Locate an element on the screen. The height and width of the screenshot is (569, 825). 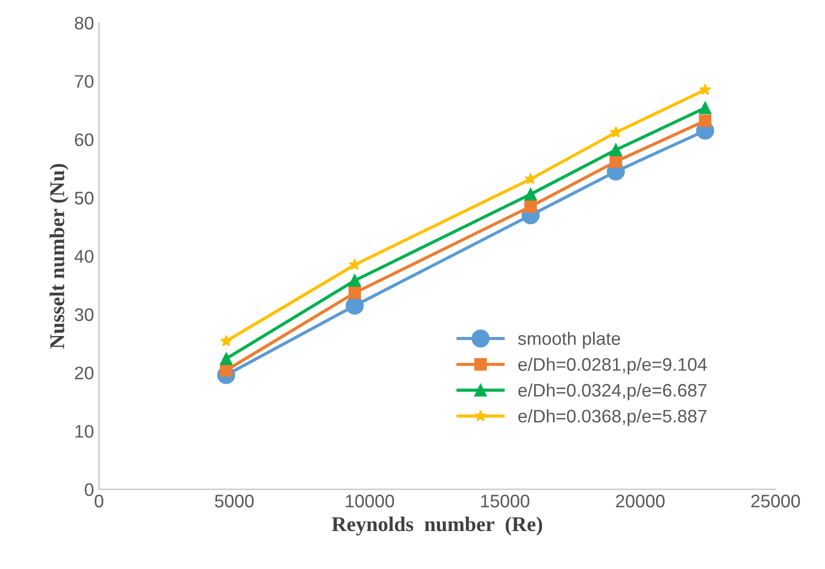
x-tick-label: 0 is located at coordinates (99, 501).